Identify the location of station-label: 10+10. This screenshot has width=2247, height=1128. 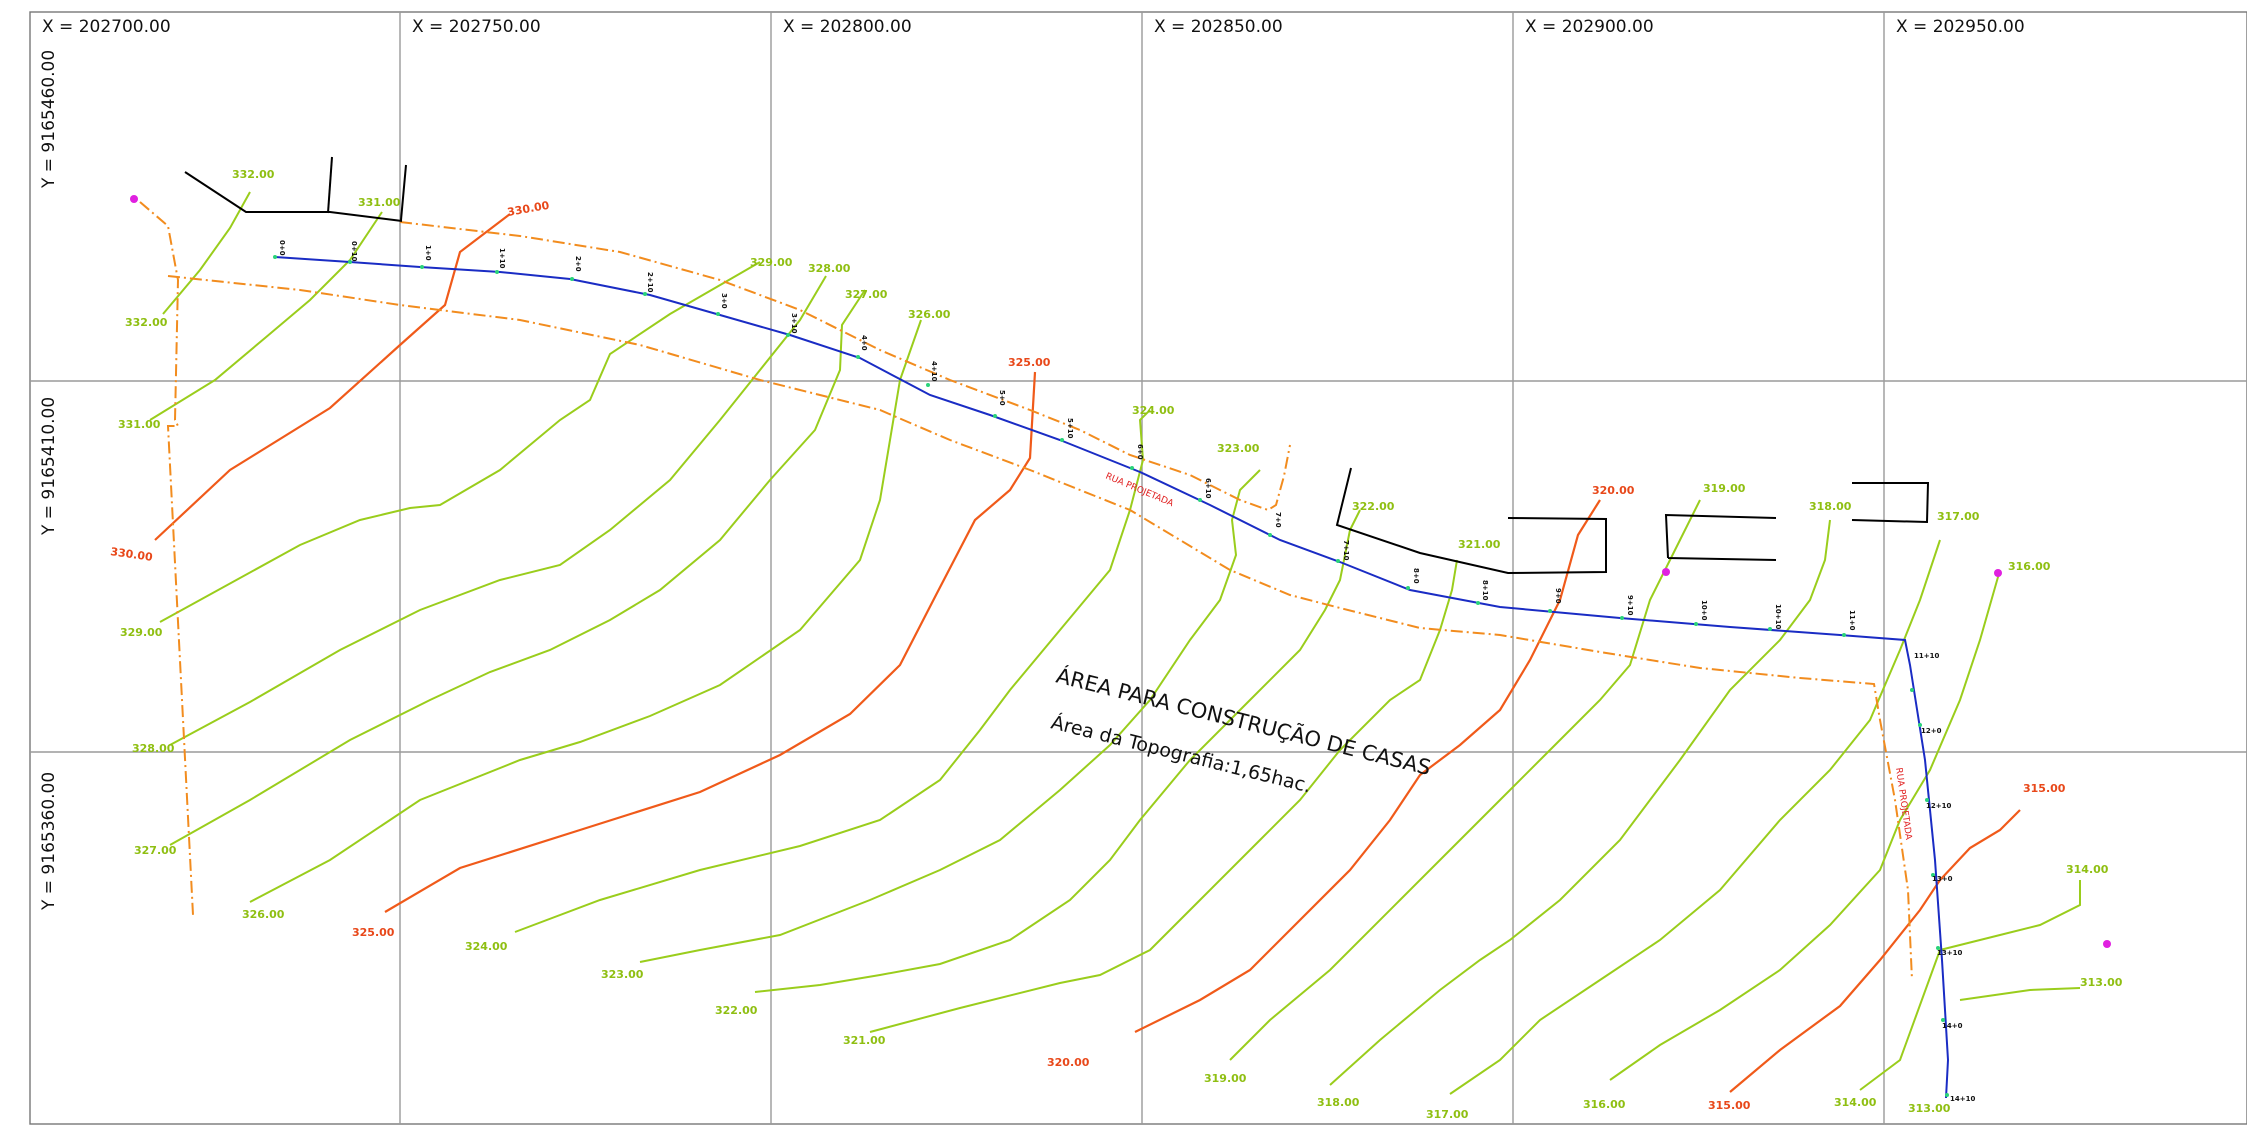
(1778, 616).